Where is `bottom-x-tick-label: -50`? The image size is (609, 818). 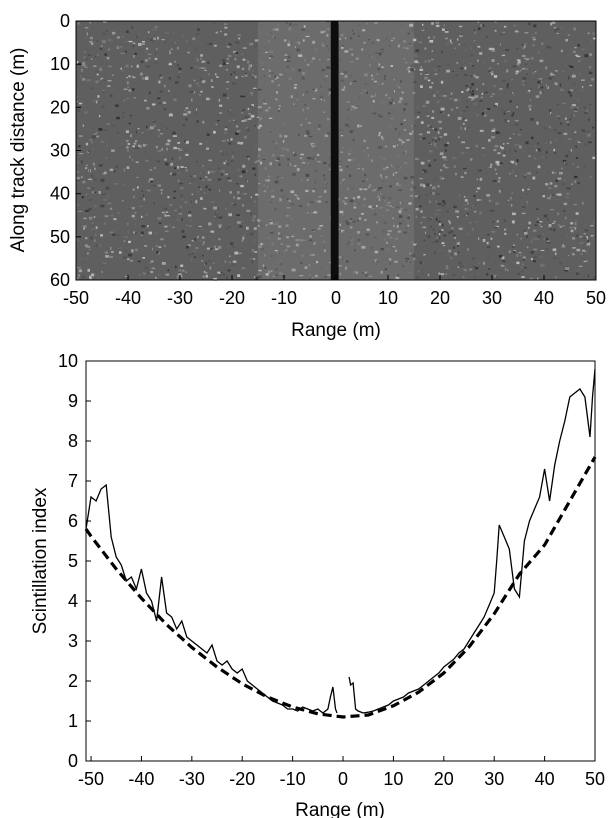 bottom-x-tick-label: -50 is located at coordinates (91, 779).